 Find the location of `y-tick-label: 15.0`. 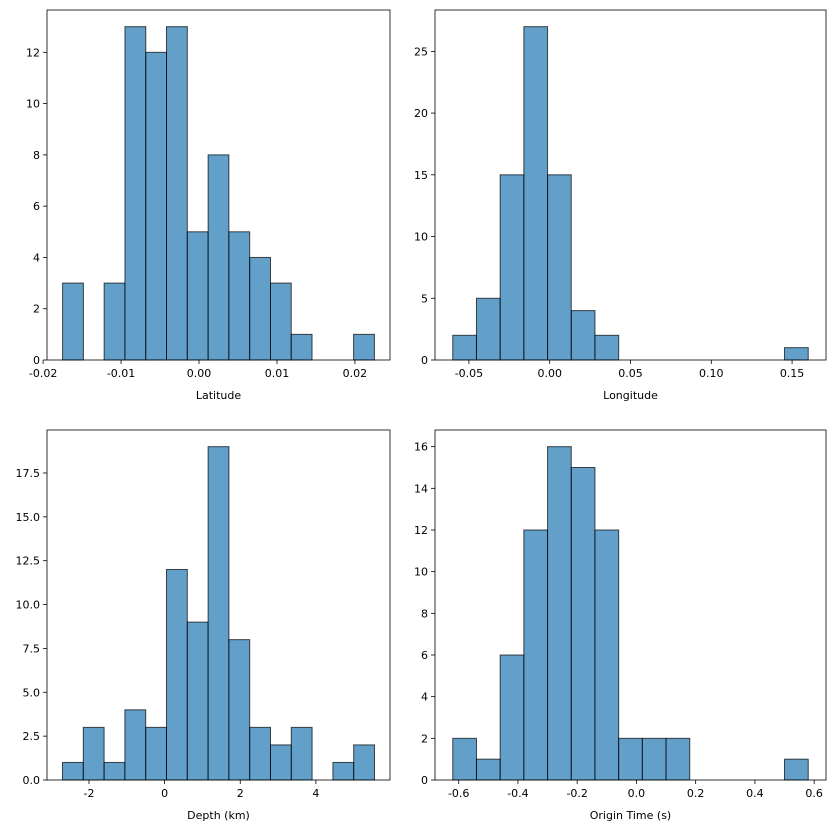

y-tick-label: 15.0 is located at coordinates (28, 517).